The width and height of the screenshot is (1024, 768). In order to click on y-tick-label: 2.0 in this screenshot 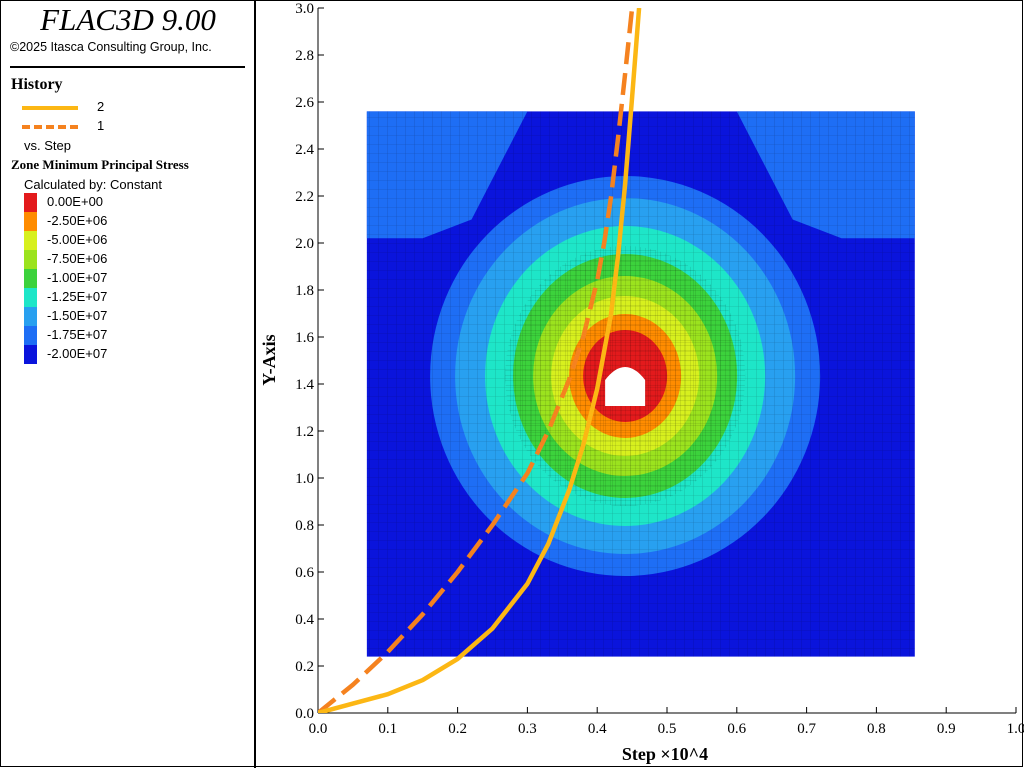, I will do `click(304, 244)`.